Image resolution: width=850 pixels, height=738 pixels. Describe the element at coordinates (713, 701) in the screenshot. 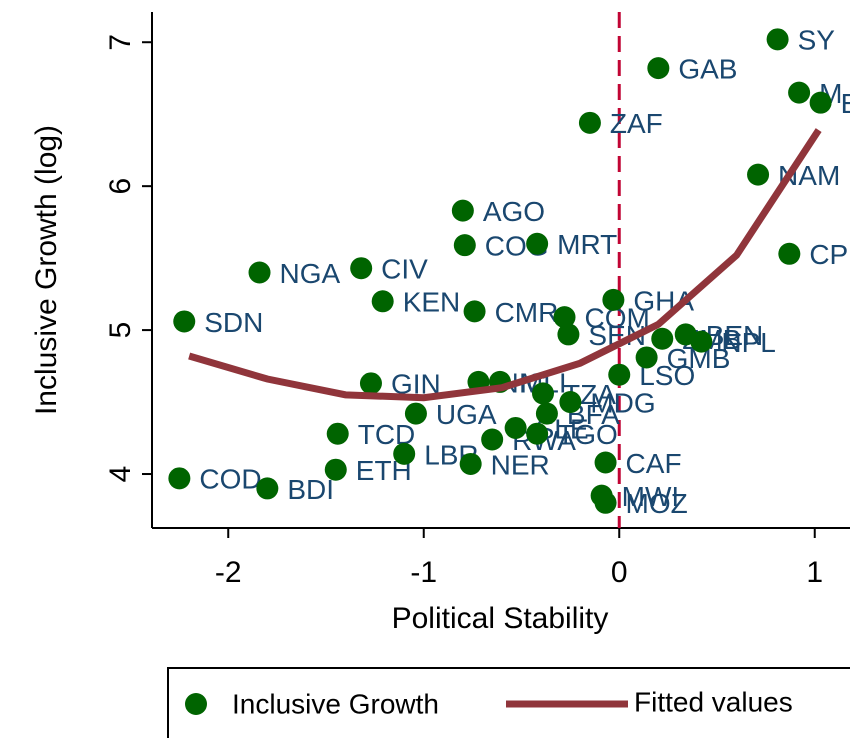

I see `legend-label: Fitted values` at that location.